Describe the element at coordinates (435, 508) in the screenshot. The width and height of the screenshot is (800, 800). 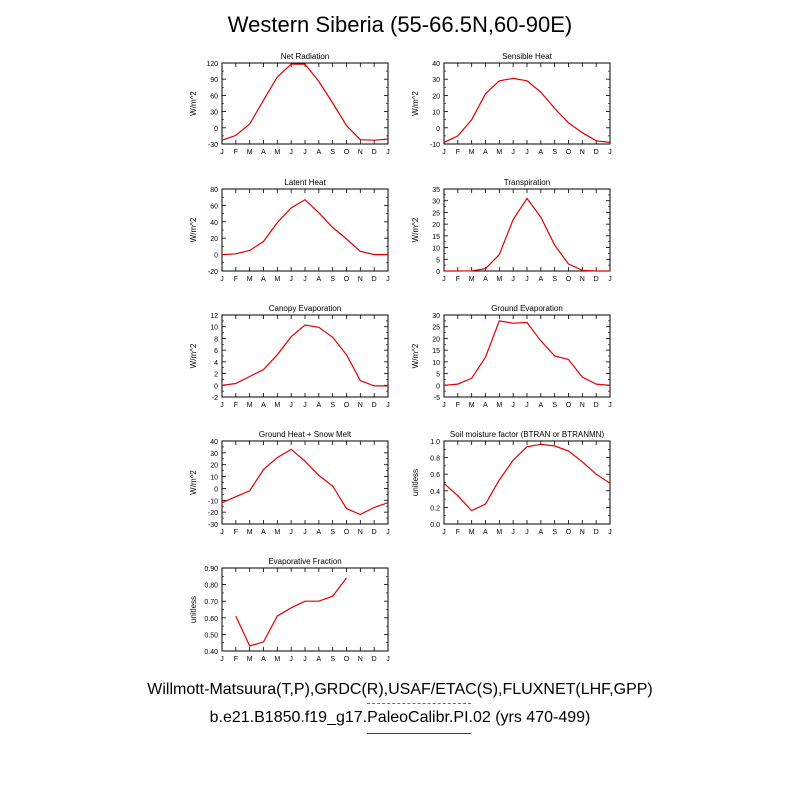
I see `y-tick-label: 0.2` at that location.